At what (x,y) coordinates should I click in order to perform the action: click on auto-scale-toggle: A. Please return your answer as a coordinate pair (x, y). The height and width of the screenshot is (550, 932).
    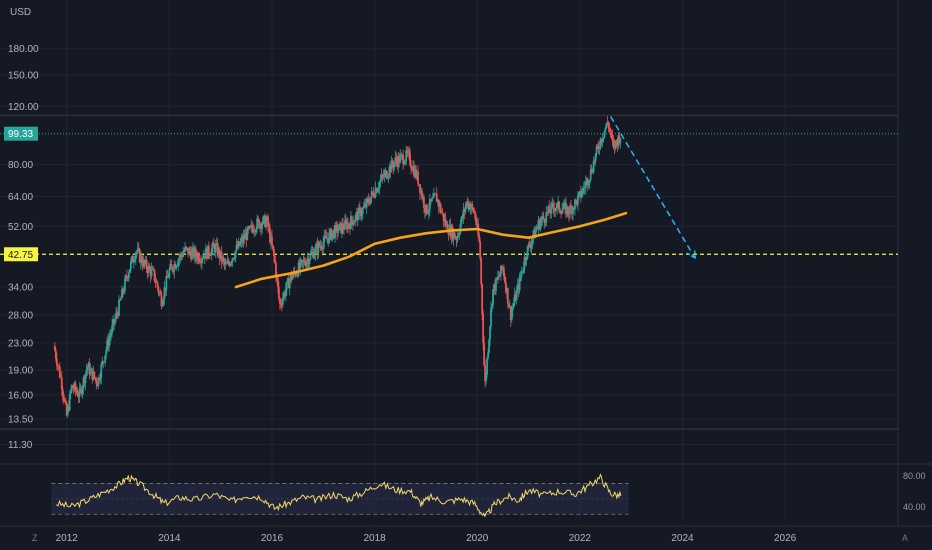
    Looking at the image, I should click on (905, 538).